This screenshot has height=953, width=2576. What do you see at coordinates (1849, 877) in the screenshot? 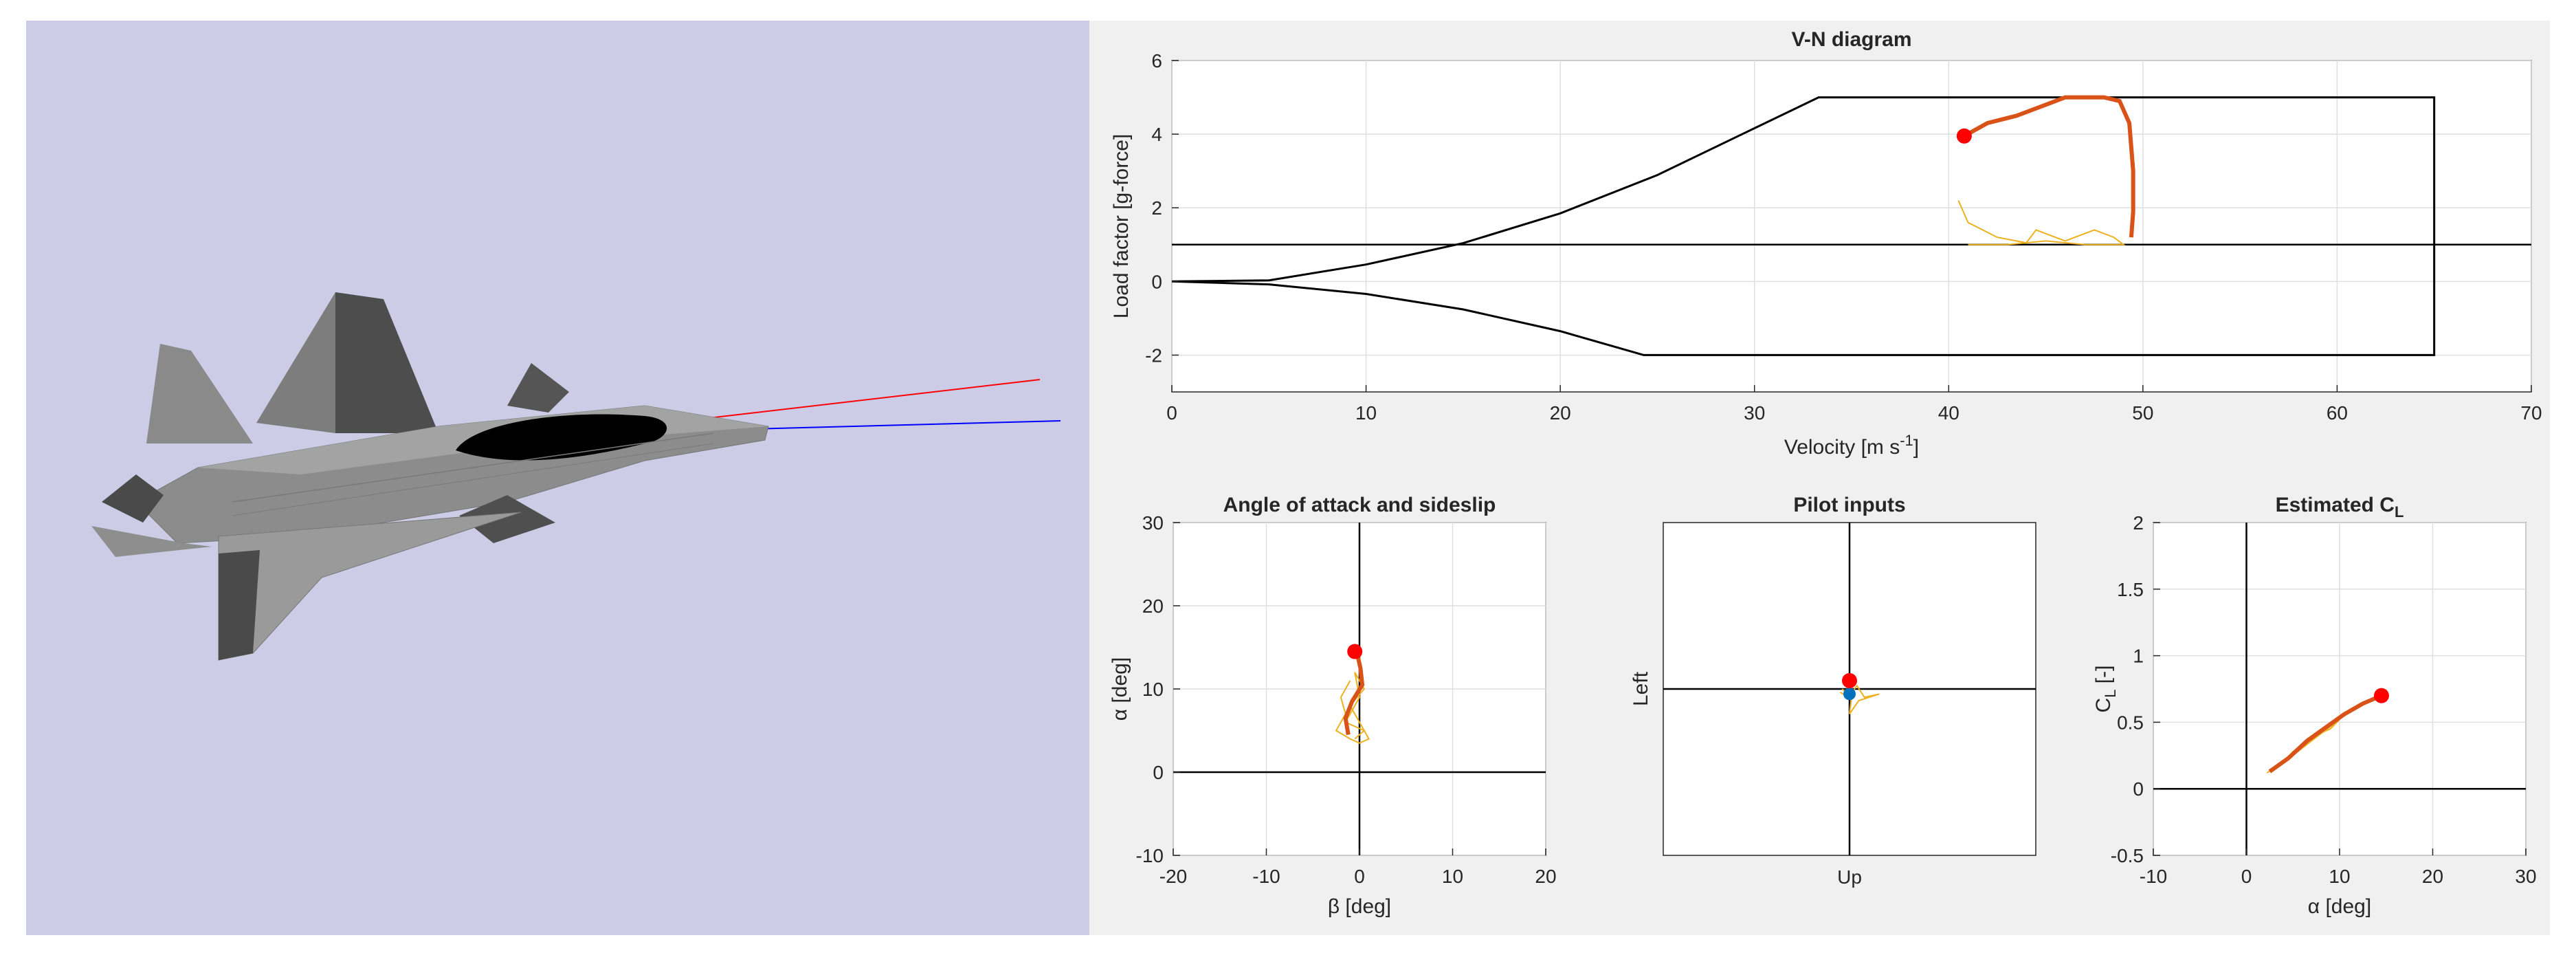
I see `pilot-xlabel: Up` at bounding box center [1849, 877].